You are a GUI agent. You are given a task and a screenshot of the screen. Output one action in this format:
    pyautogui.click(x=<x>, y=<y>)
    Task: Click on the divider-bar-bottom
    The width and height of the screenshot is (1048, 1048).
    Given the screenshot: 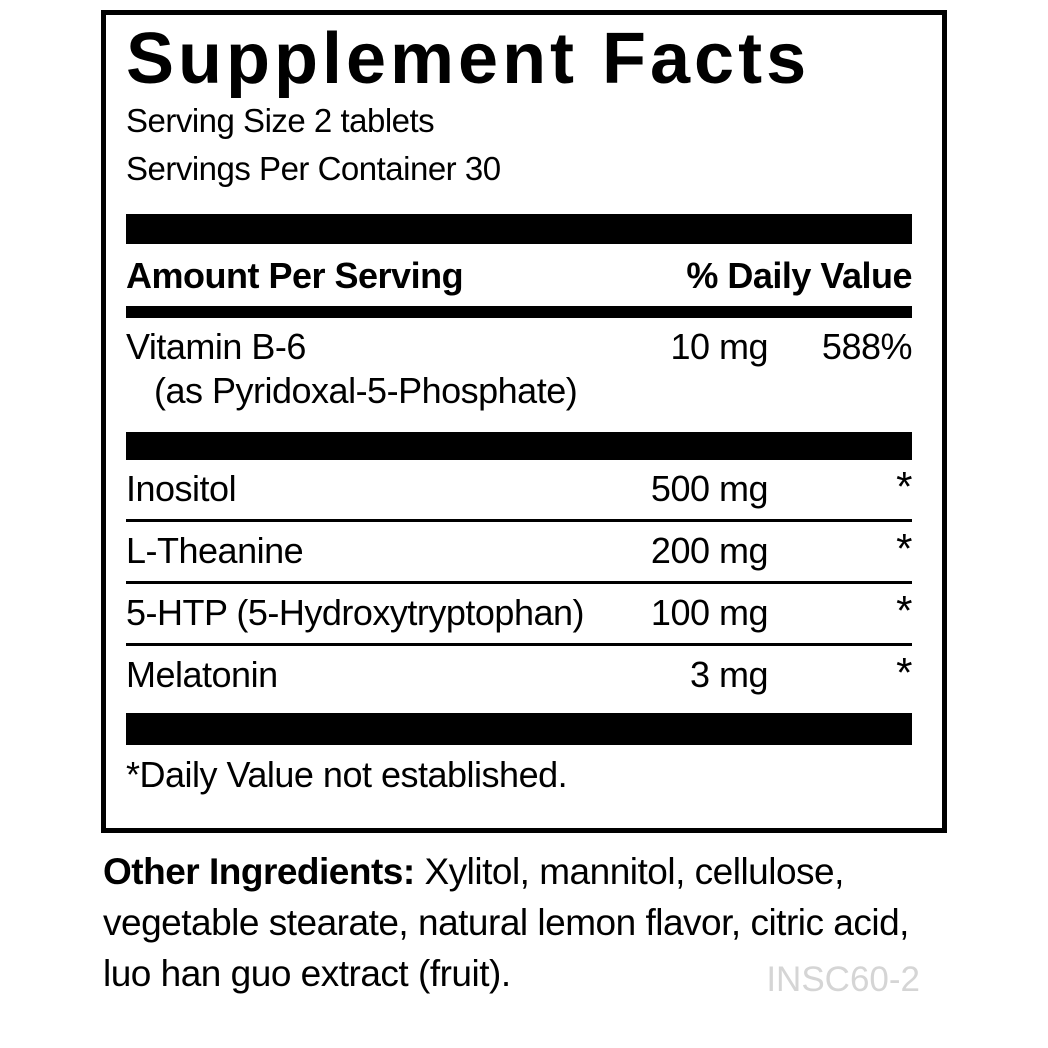 What is the action you would take?
    pyautogui.click(x=519, y=729)
    